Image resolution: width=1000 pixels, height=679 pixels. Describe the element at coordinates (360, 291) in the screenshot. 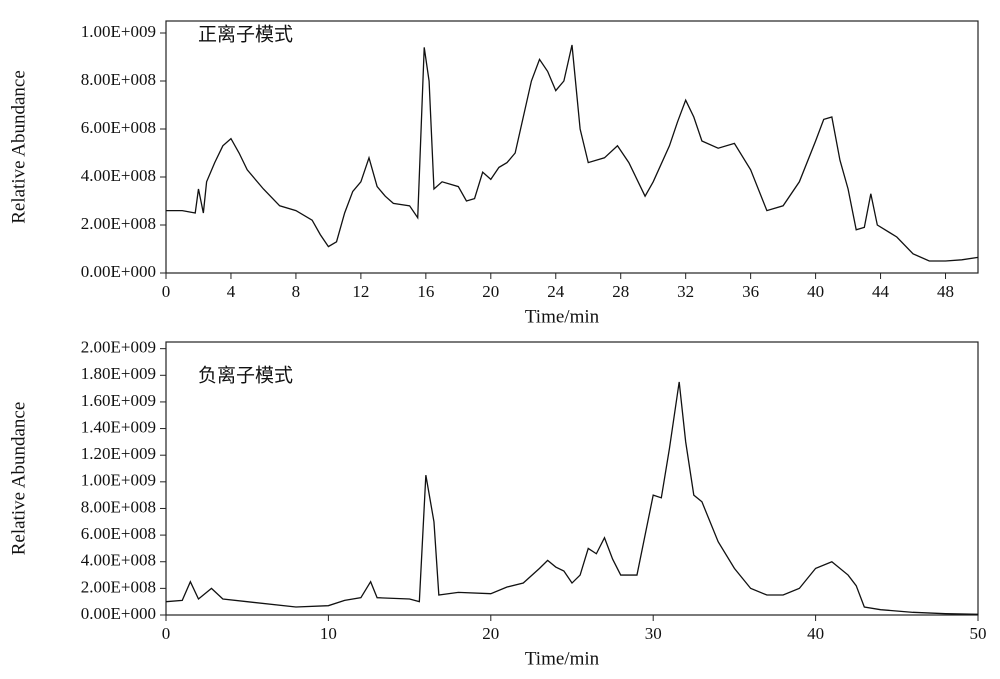

I see `x-tick-label: 12` at that location.